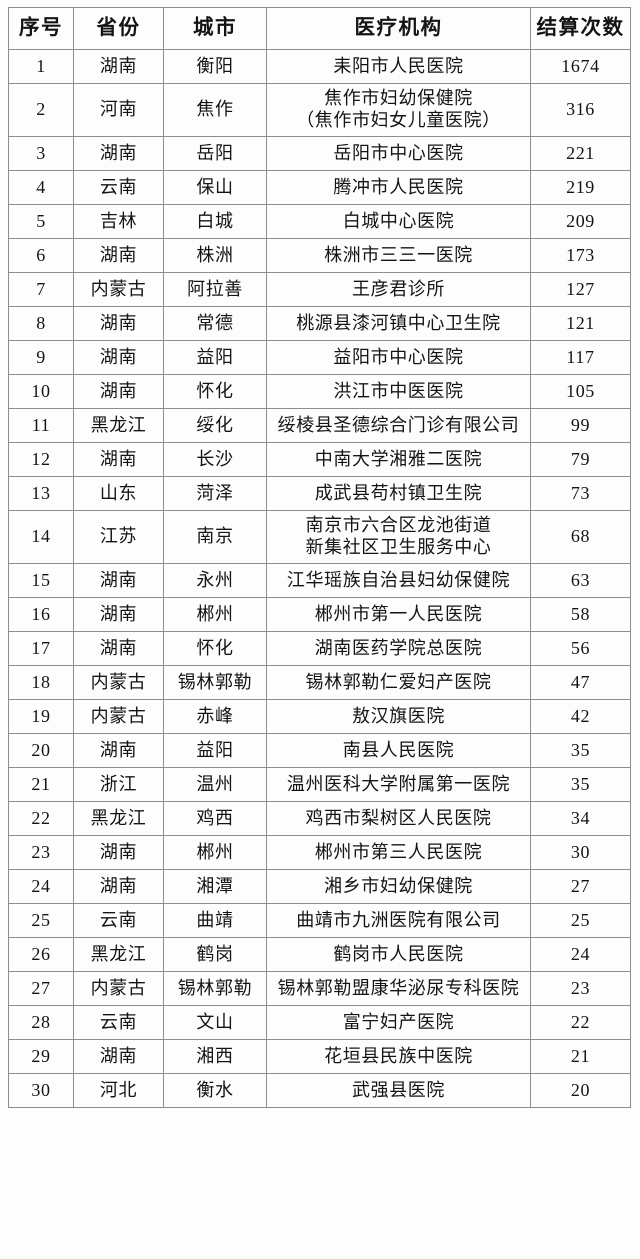  I want to click on table-row: 13 山东 菏泽 成武县苟村镇卫生院 73, so click(319, 493).